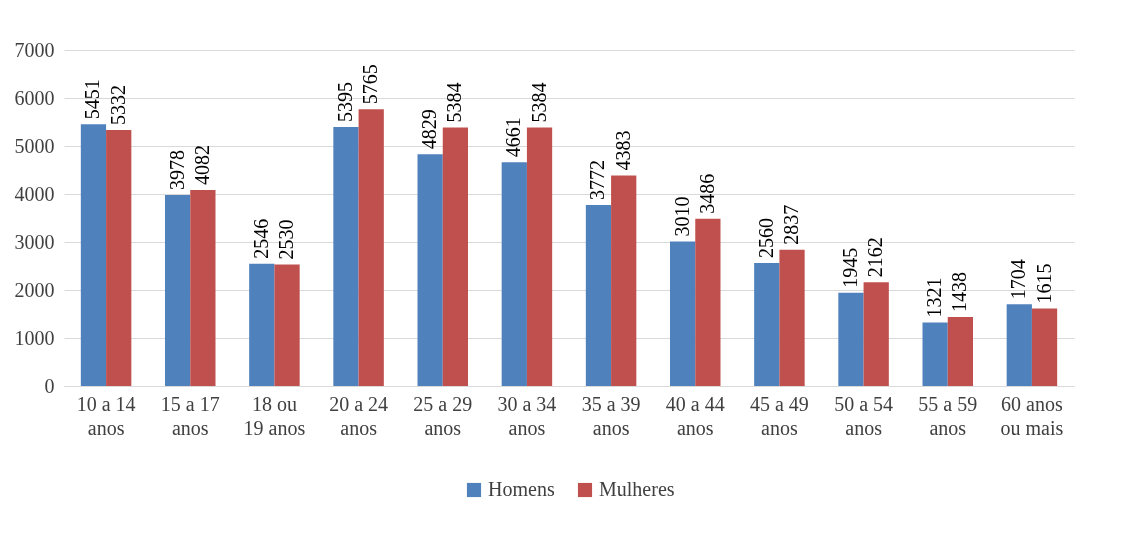  Describe the element at coordinates (1018, 279) in the screenshot. I see `data-label: 1704` at that location.